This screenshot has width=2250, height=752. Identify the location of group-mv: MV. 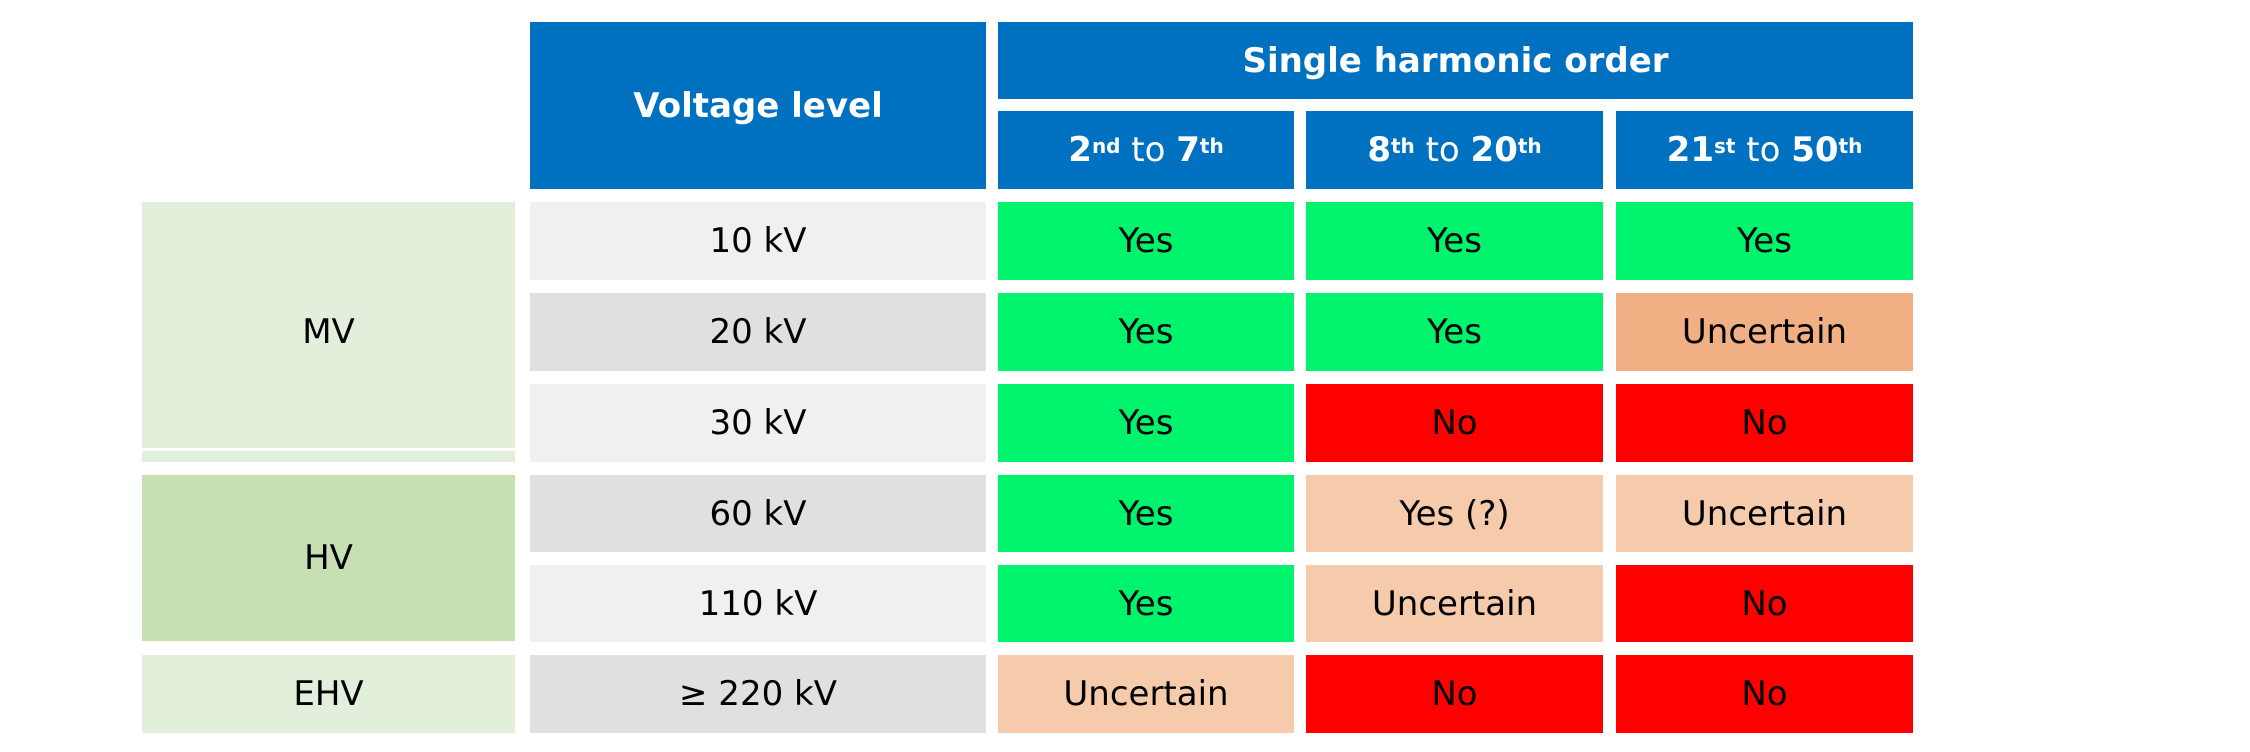
(328, 332).